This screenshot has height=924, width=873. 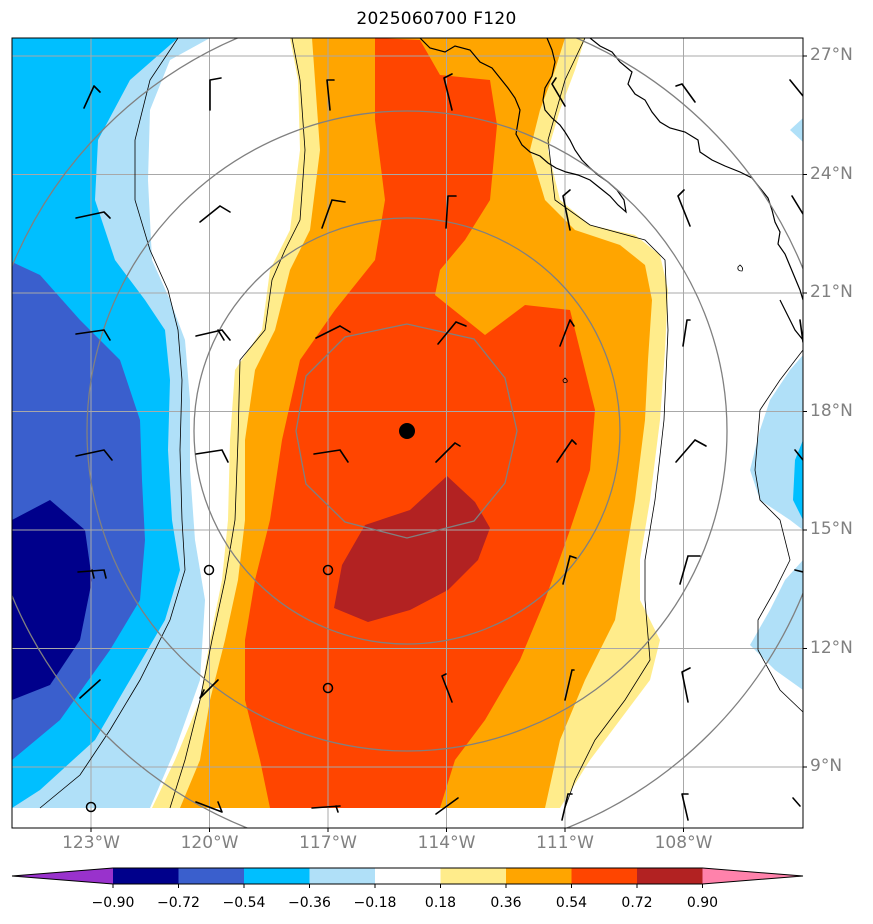 I want to click on colorbar-extend-low, so click(x=62, y=876).